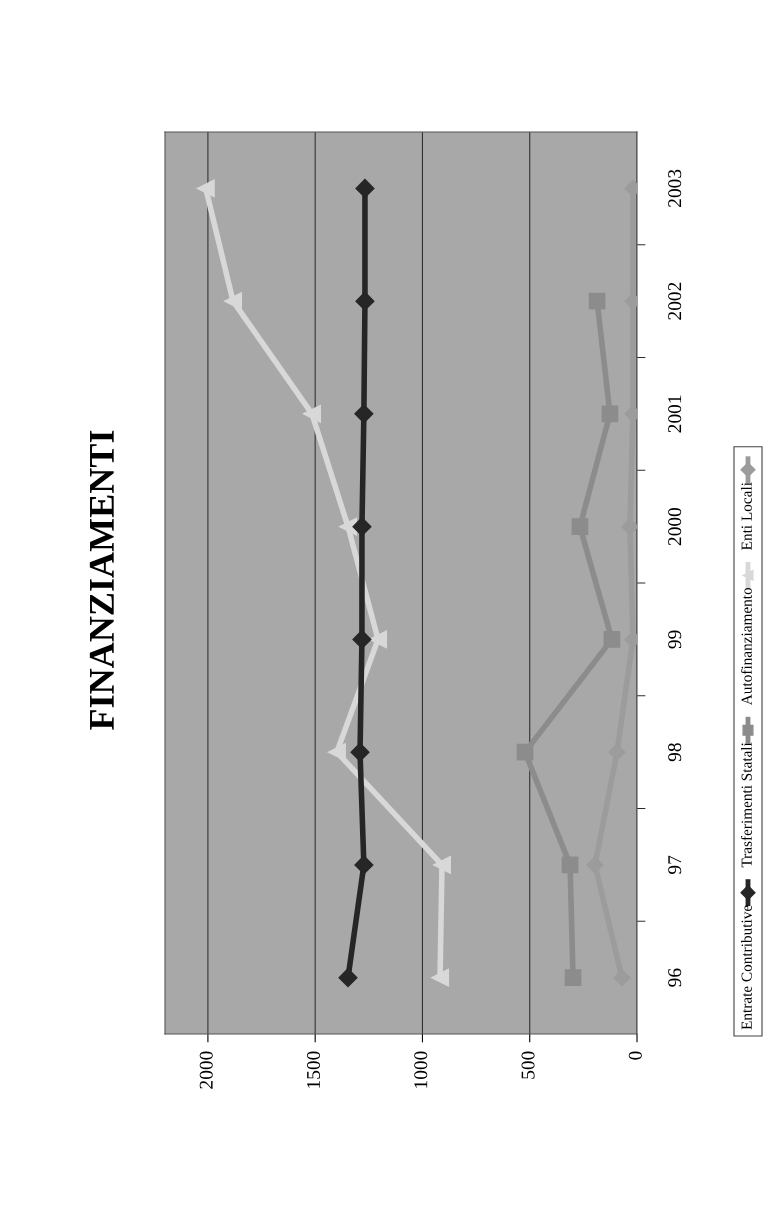 This screenshot has width=768, height=1216. I want to click on legend-label: Entrate Contributive, so click(746, 967).